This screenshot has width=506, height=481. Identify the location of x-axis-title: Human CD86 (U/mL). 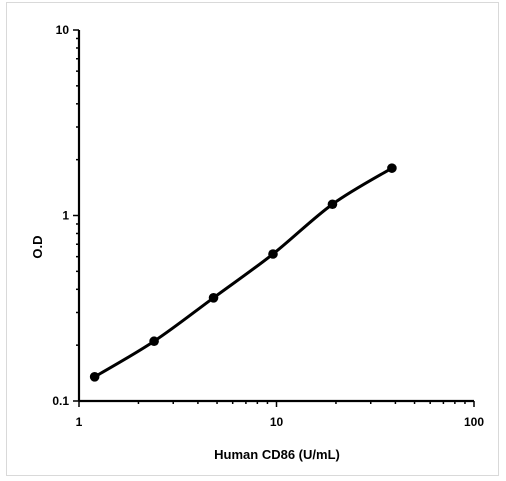
(277, 454).